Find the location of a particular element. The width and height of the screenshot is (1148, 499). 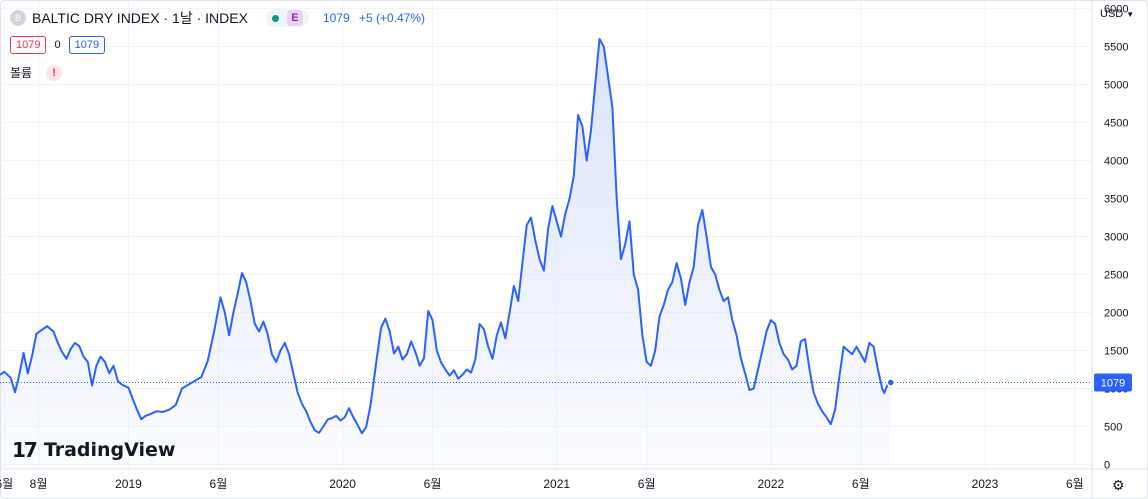

x-tick-label: 2019 is located at coordinates (128, 484).